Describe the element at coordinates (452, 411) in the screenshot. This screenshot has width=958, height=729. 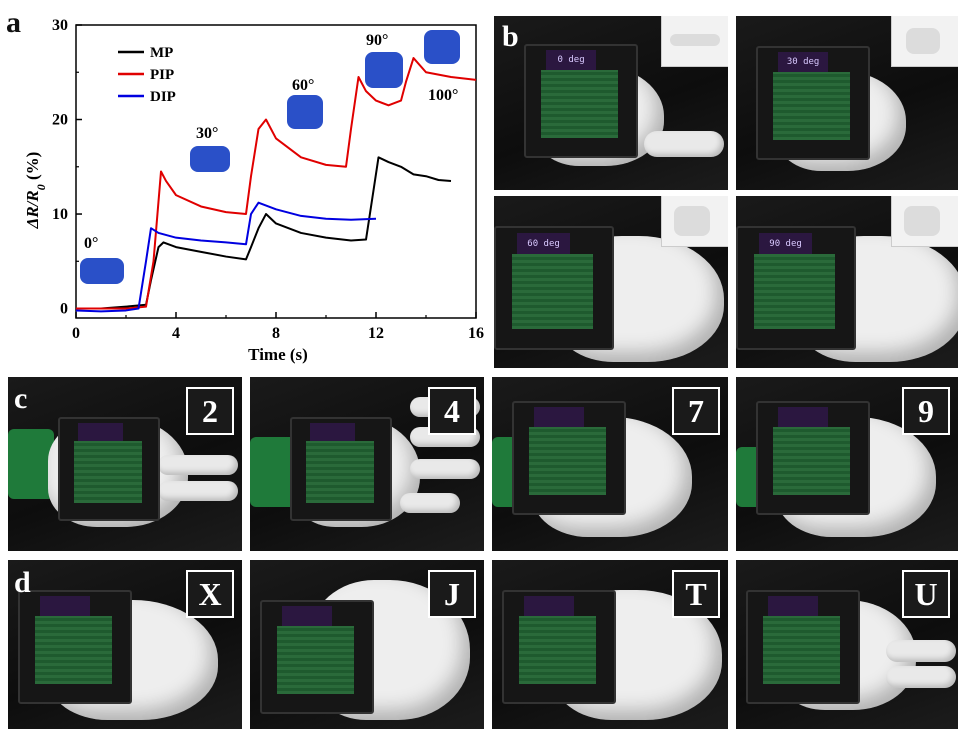
I see `gesture-badge: 4` at that location.